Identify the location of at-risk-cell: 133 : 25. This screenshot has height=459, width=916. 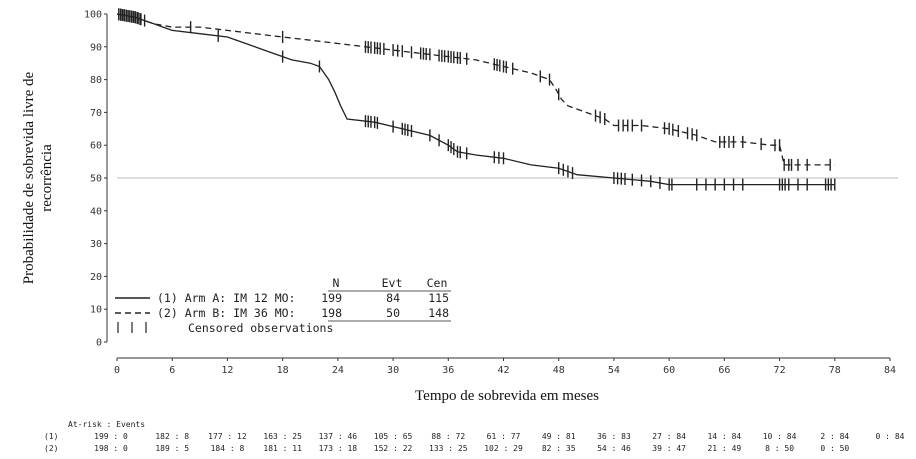
(448, 448).